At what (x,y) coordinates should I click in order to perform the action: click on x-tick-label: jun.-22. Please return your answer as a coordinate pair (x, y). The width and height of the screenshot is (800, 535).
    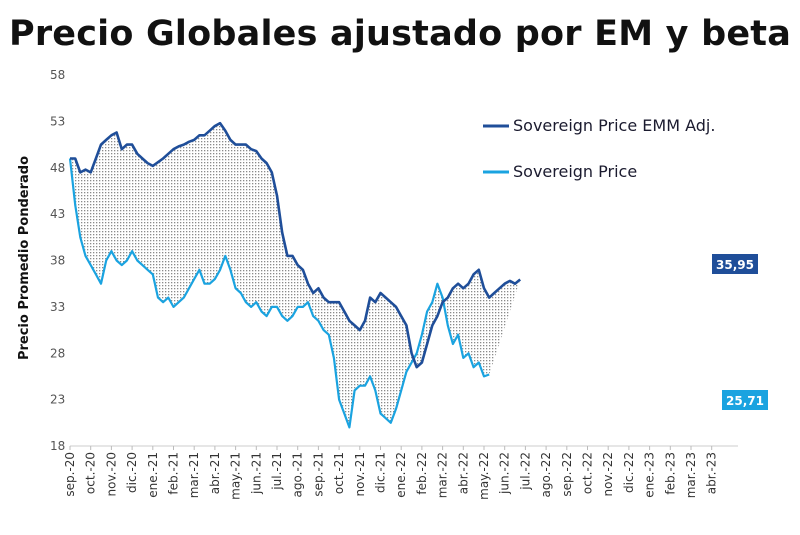
    Looking at the image, I should click on (505, 473).